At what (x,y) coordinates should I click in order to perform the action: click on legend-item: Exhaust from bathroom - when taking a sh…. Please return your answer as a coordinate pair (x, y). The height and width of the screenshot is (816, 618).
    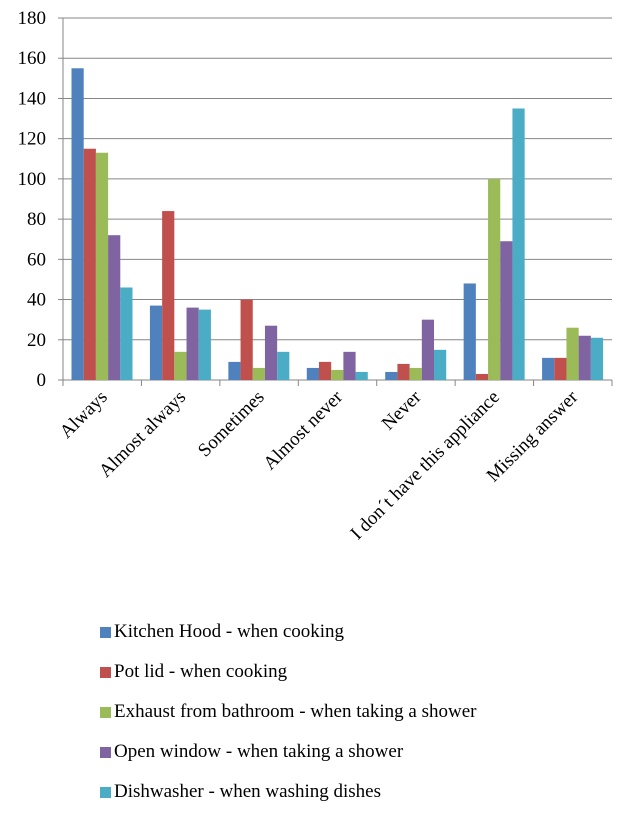
    Looking at the image, I should click on (355, 712).